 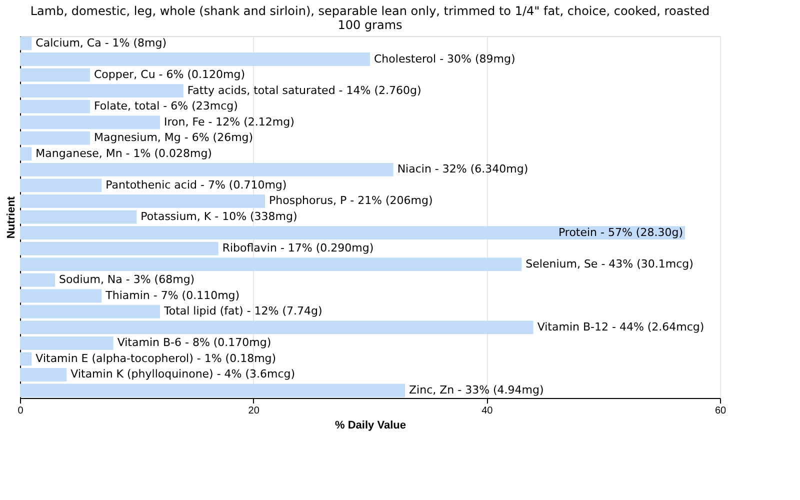 I want to click on category-label: Folate, total - 6% (23mcg), so click(x=166, y=106).